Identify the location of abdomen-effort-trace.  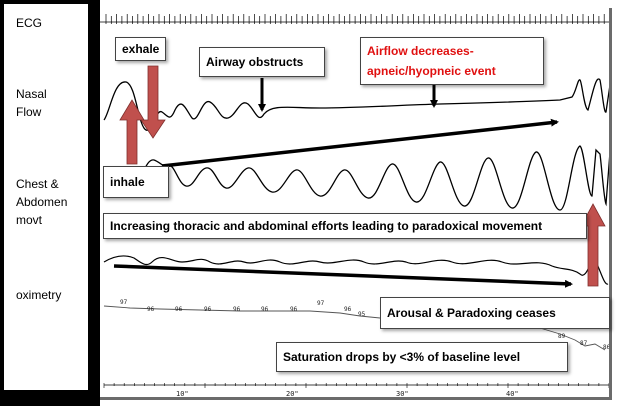
(356, 270).